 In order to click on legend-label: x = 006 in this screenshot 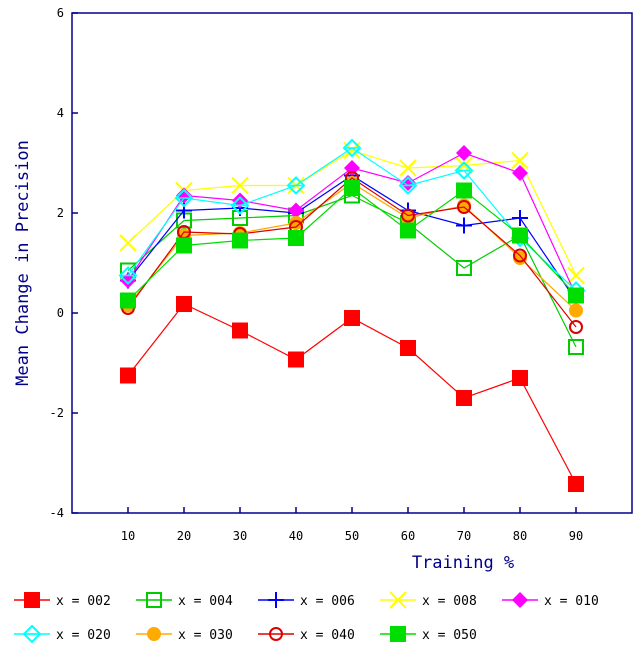, I will do `click(327, 601)`.